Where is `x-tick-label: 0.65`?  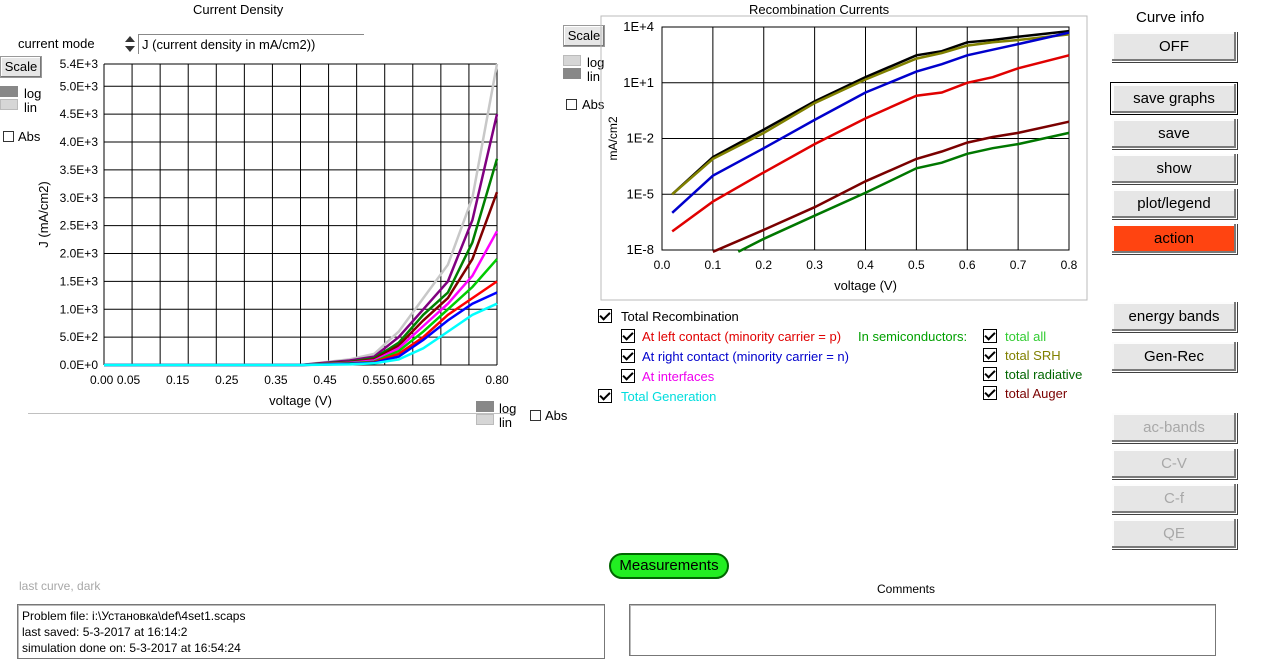
x-tick-label: 0.65 is located at coordinates (424, 380).